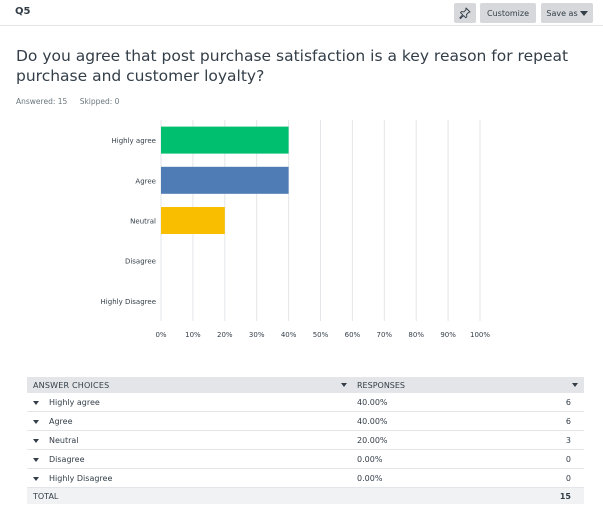  Describe the element at coordinates (372, 440) in the screenshot. I see `response-percent: 20.00%` at that location.